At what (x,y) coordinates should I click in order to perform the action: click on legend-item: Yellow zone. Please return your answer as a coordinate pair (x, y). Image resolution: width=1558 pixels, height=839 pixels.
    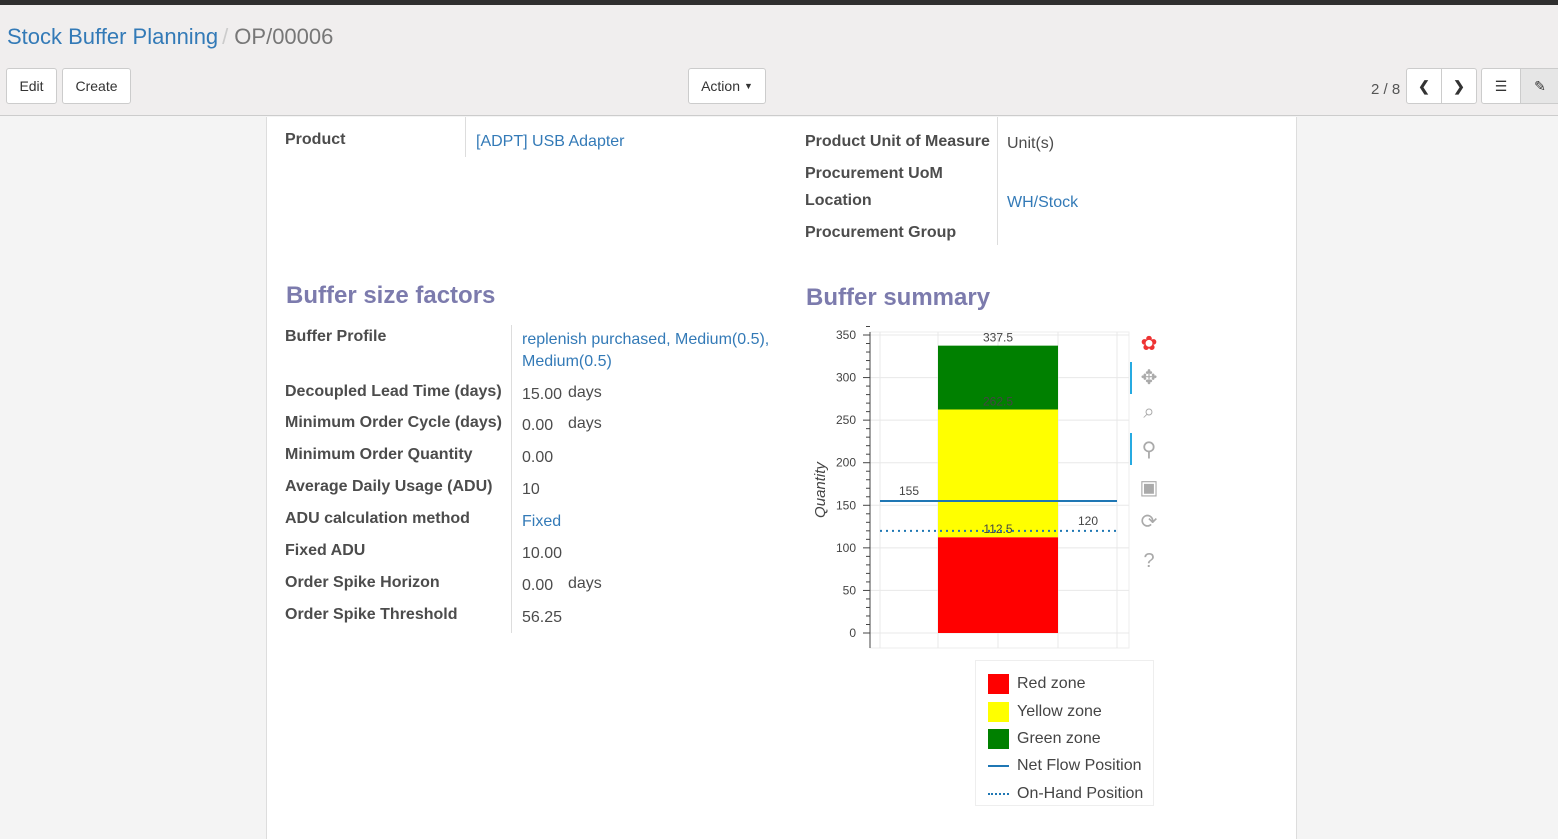
    Looking at the image, I should click on (1045, 711).